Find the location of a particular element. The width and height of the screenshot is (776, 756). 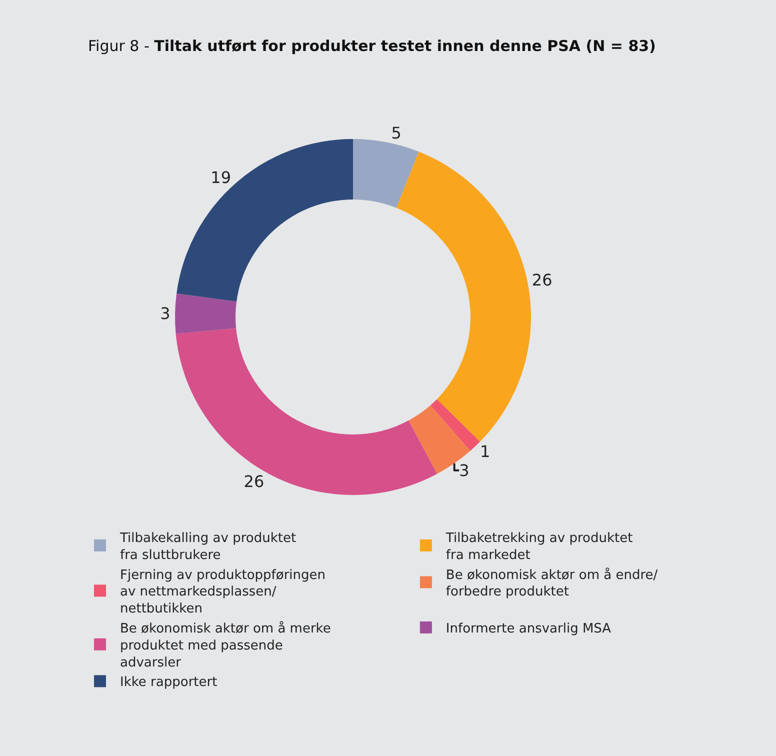

legend-label: Be økonomisk aktør om å merke produktet med passende advarsler is located at coordinates (225, 645).